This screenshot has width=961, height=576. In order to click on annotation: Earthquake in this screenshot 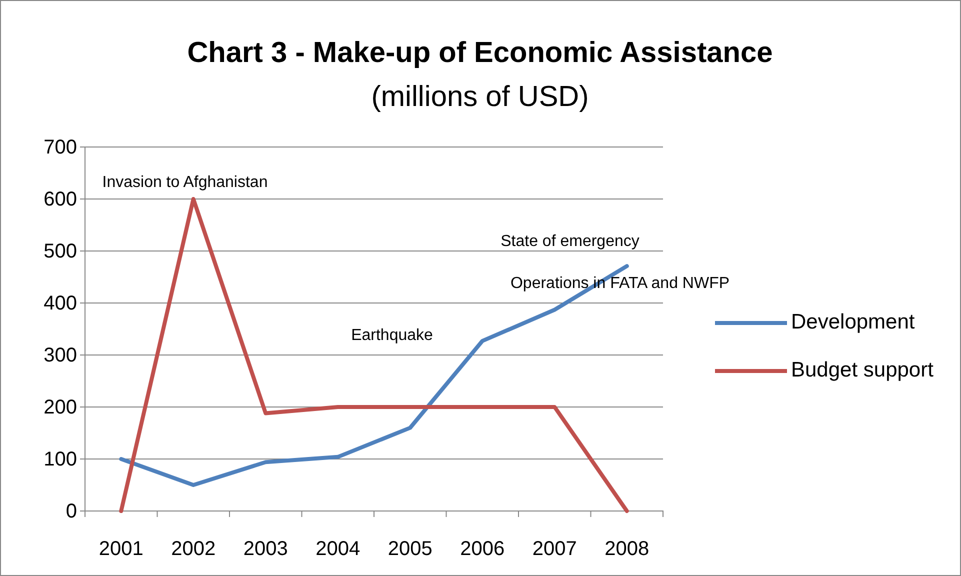, I will do `click(392, 335)`.